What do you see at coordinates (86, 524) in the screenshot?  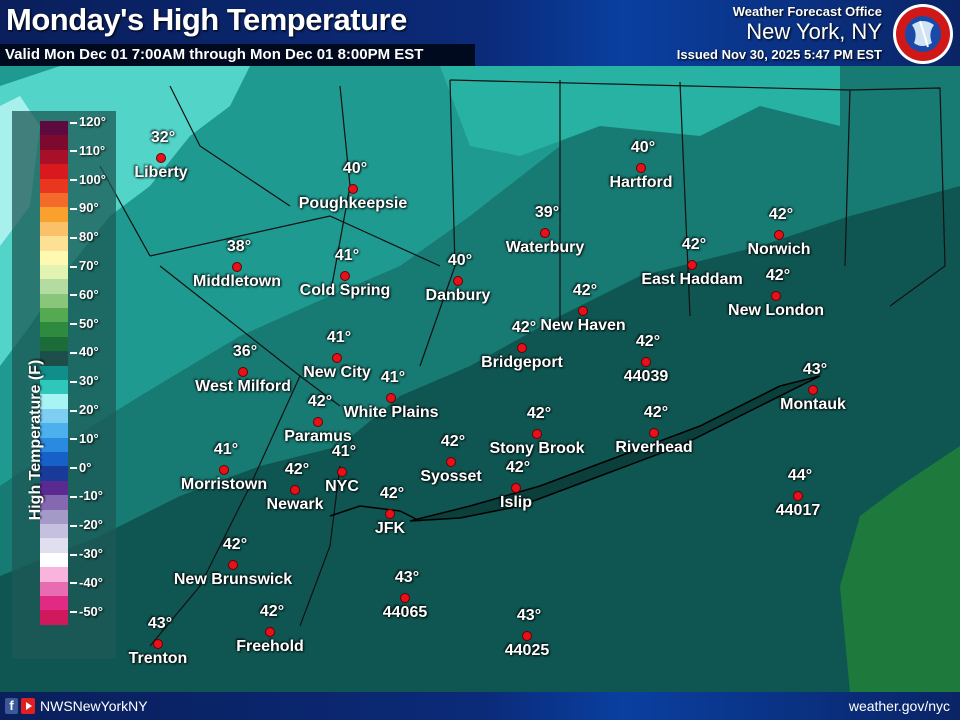 I see `legend-tick: -20°` at bounding box center [86, 524].